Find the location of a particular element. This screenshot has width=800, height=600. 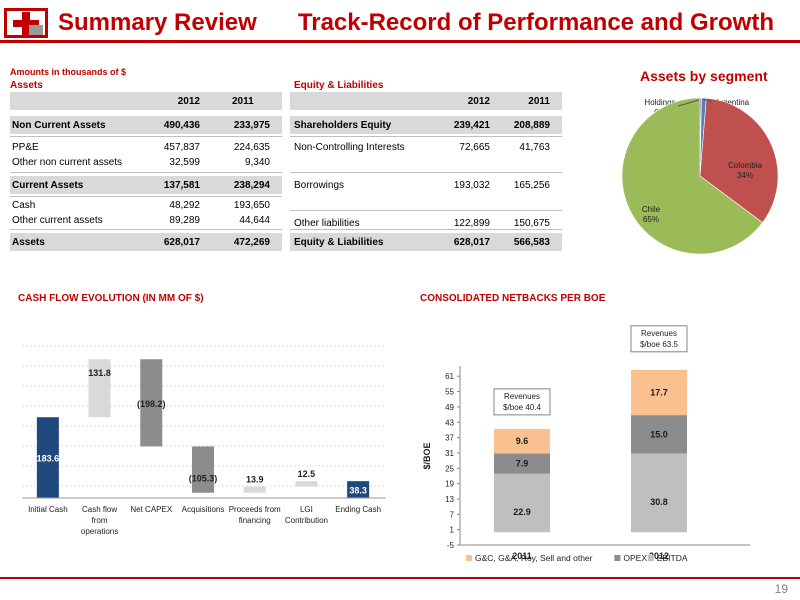

waterfall-value-label: 38.3 is located at coordinates (358, 491).